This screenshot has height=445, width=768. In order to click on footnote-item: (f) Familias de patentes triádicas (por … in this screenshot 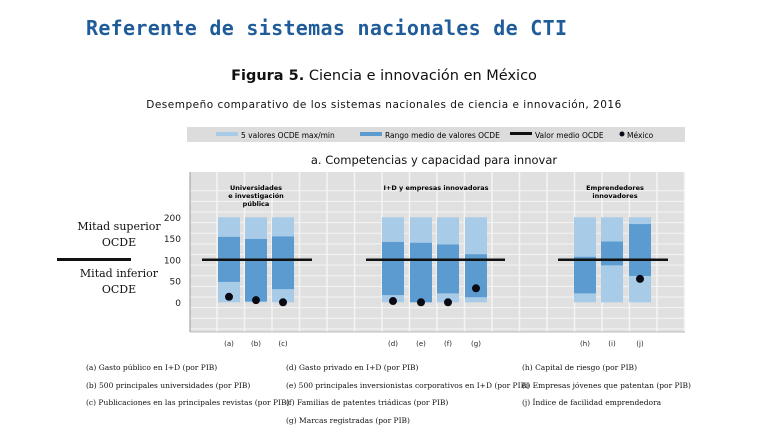, I will do `click(367, 402)`.